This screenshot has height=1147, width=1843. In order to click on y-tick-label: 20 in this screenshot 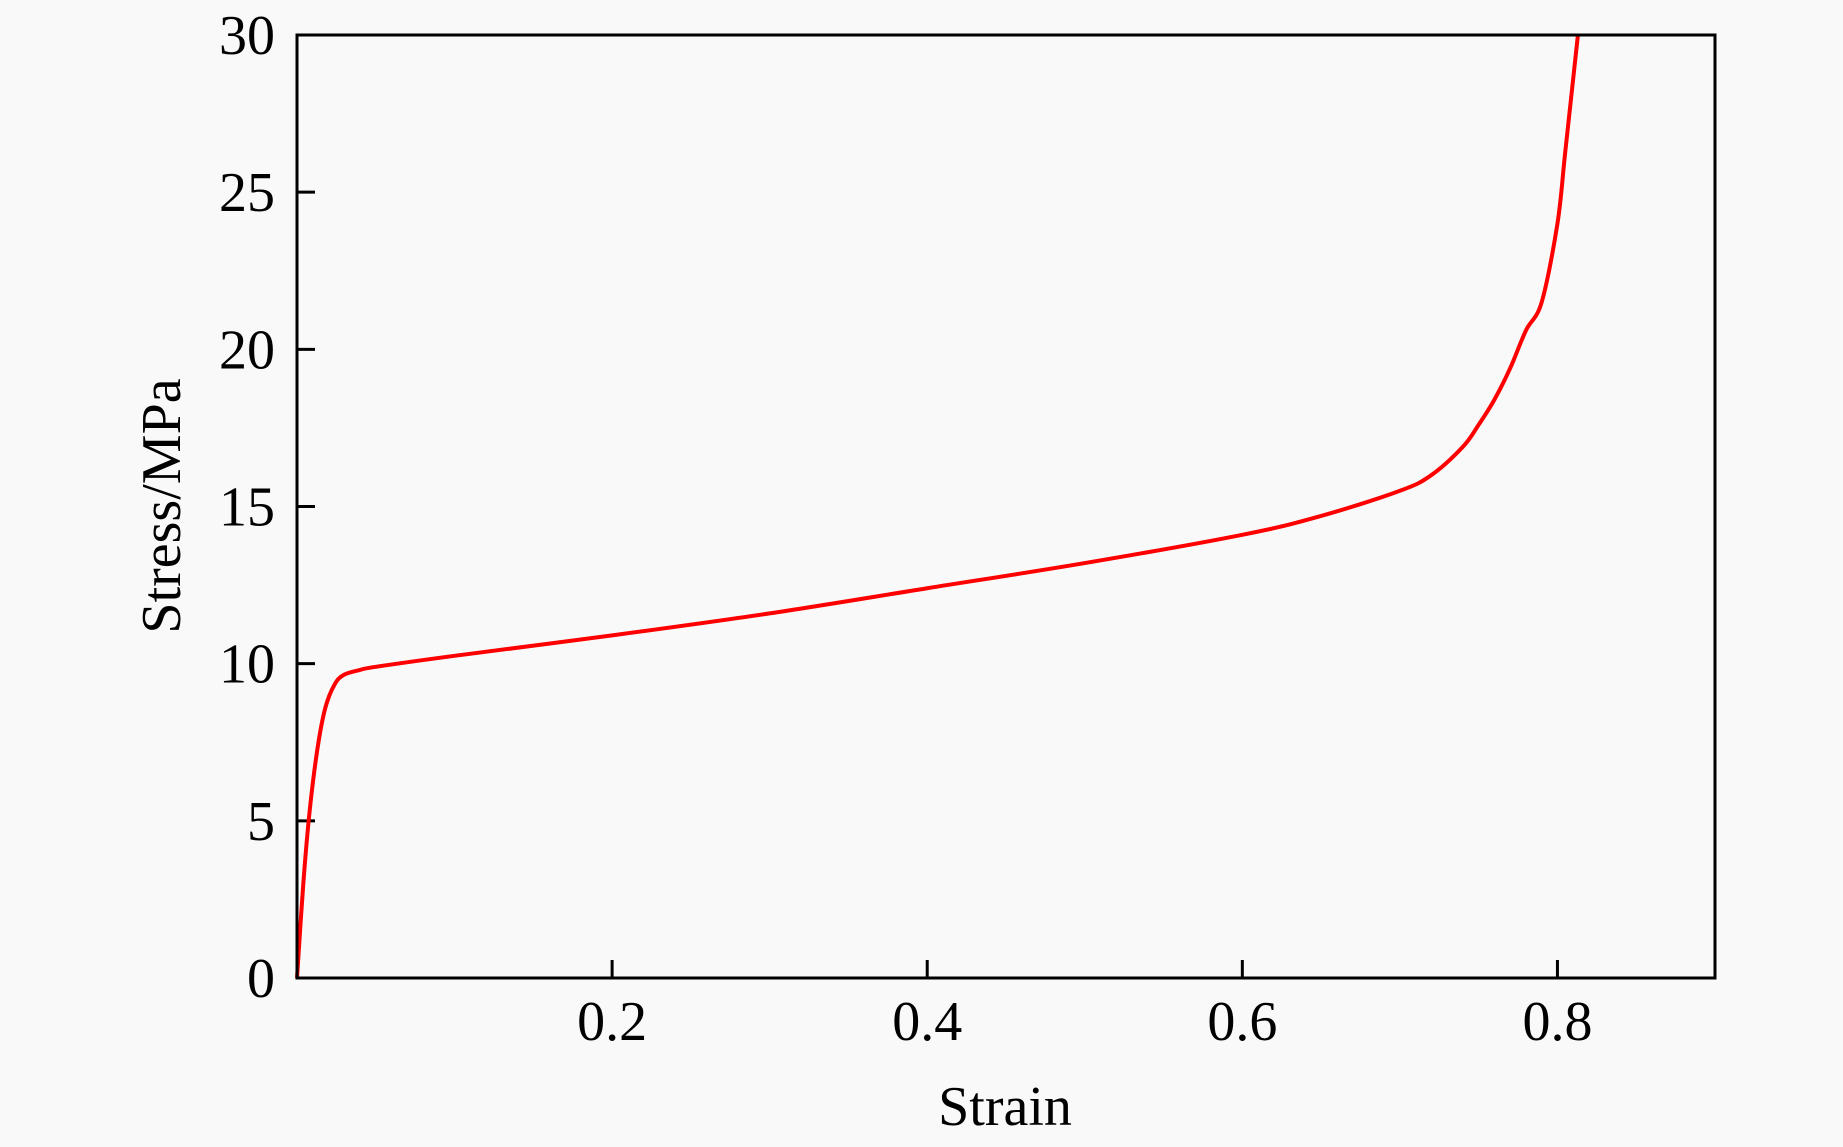, I will do `click(247, 350)`.